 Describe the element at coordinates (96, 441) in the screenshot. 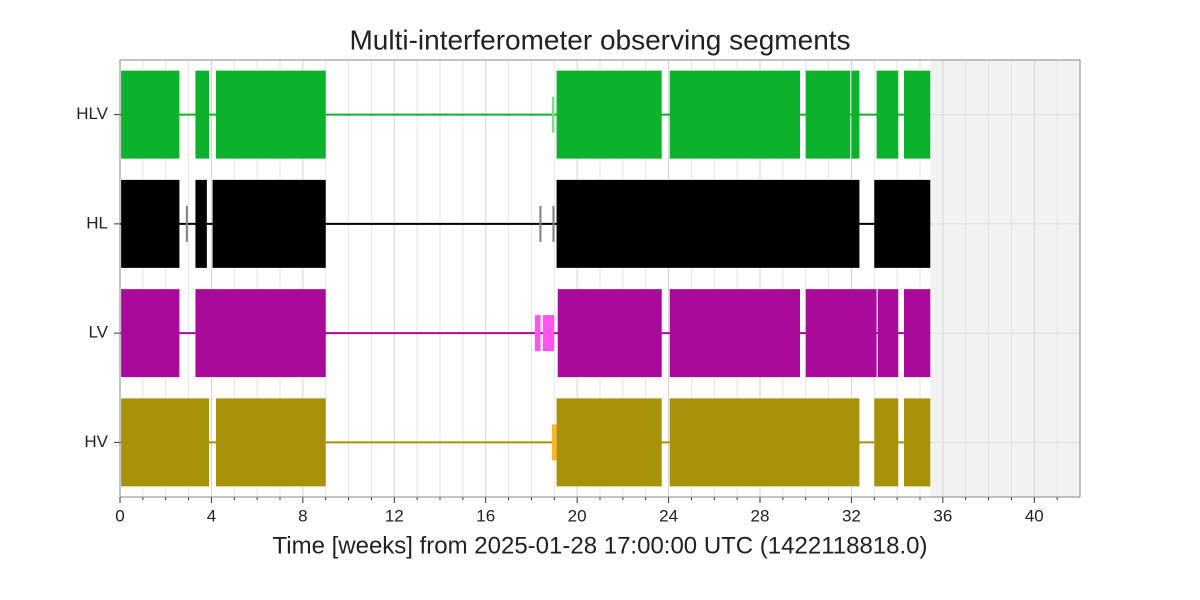

I see `y-tick-label: HV` at that location.